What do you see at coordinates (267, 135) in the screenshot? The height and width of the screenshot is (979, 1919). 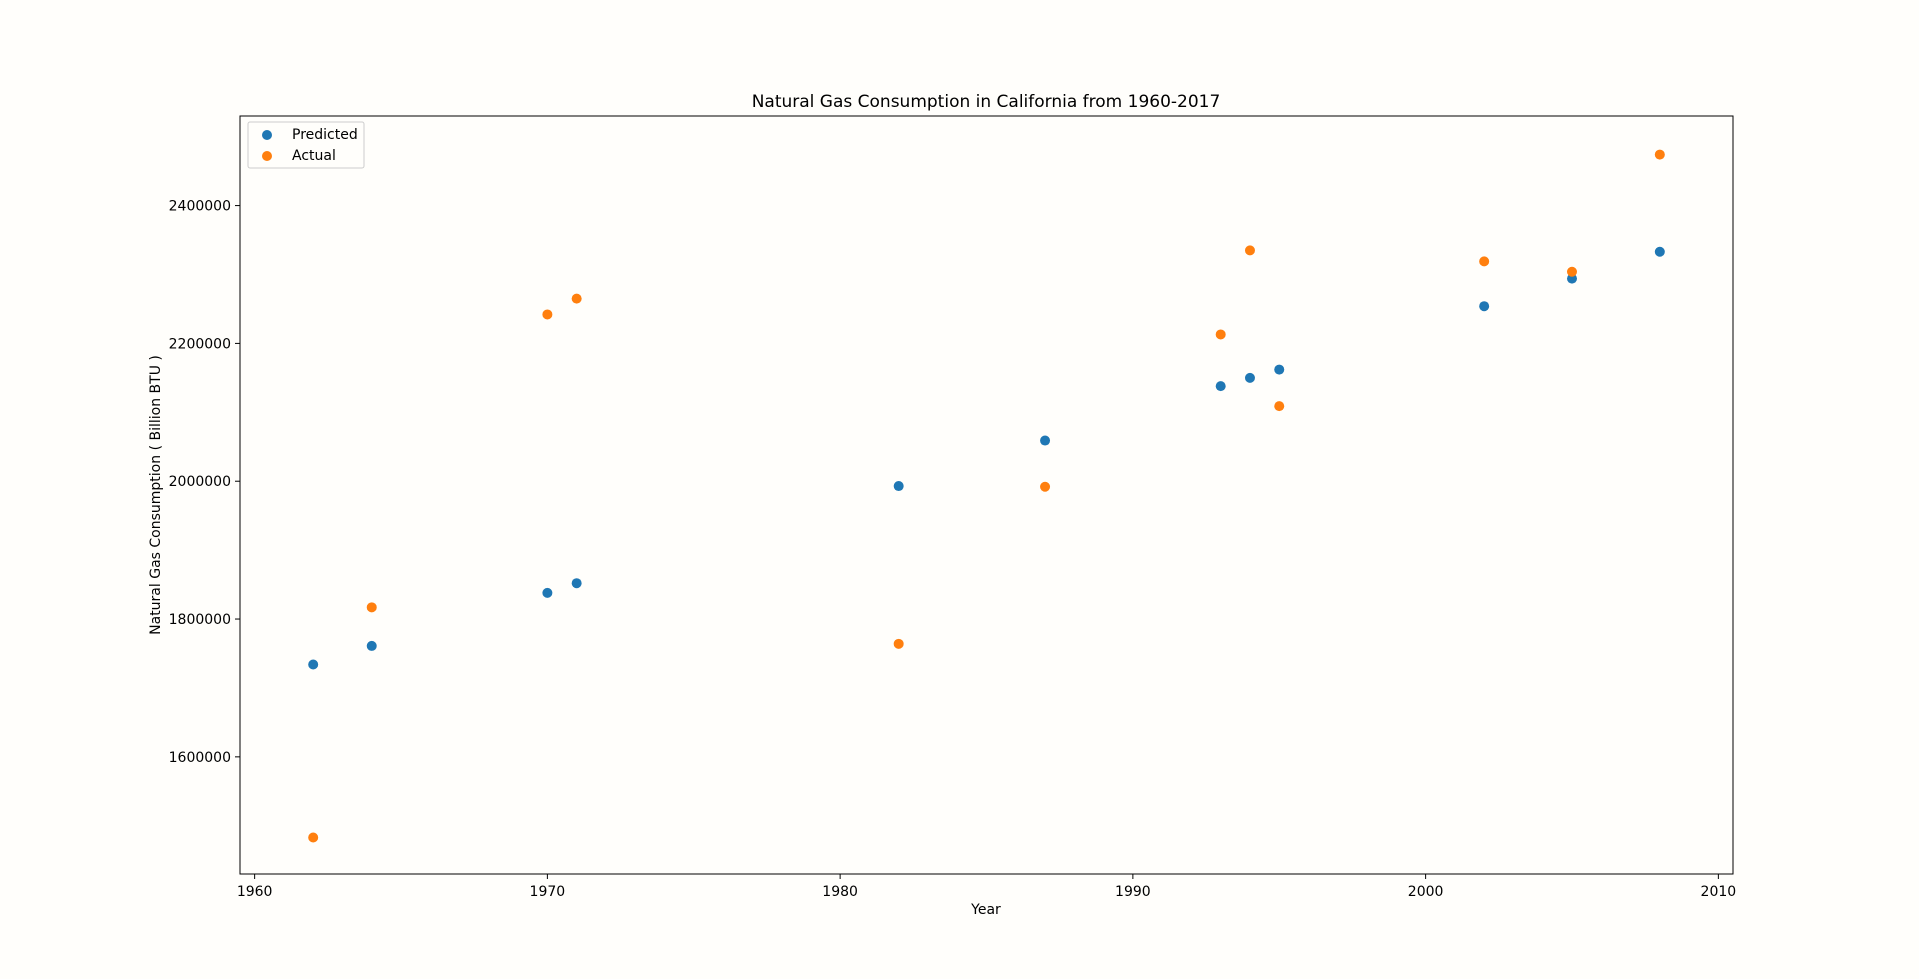 I see `legend-marker-predicted` at bounding box center [267, 135].